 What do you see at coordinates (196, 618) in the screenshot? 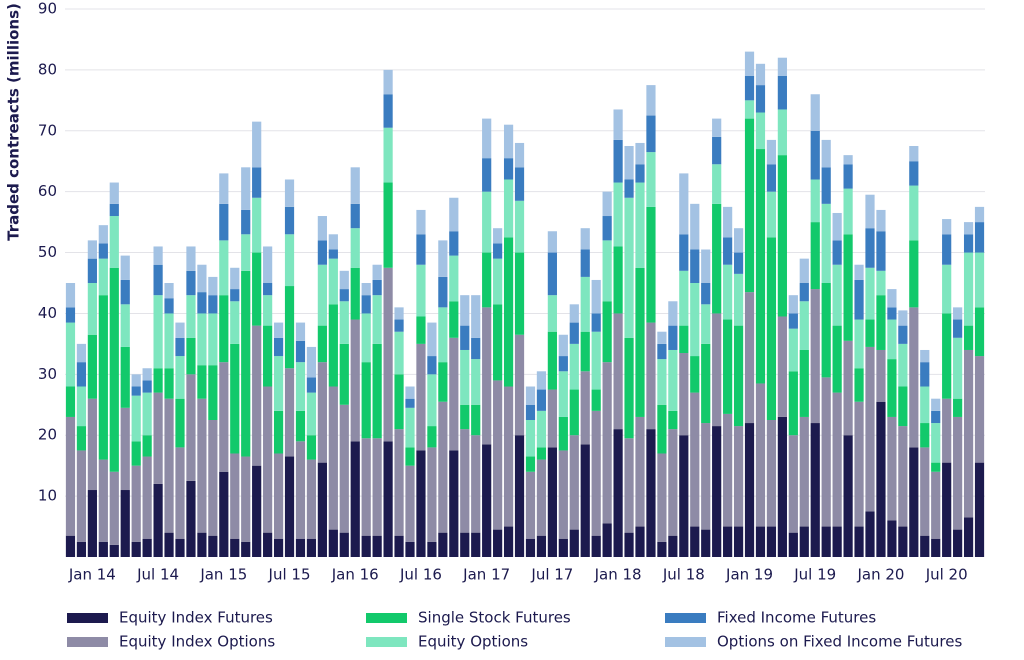
I see `legend-label: Equity Index Futures` at bounding box center [196, 618].